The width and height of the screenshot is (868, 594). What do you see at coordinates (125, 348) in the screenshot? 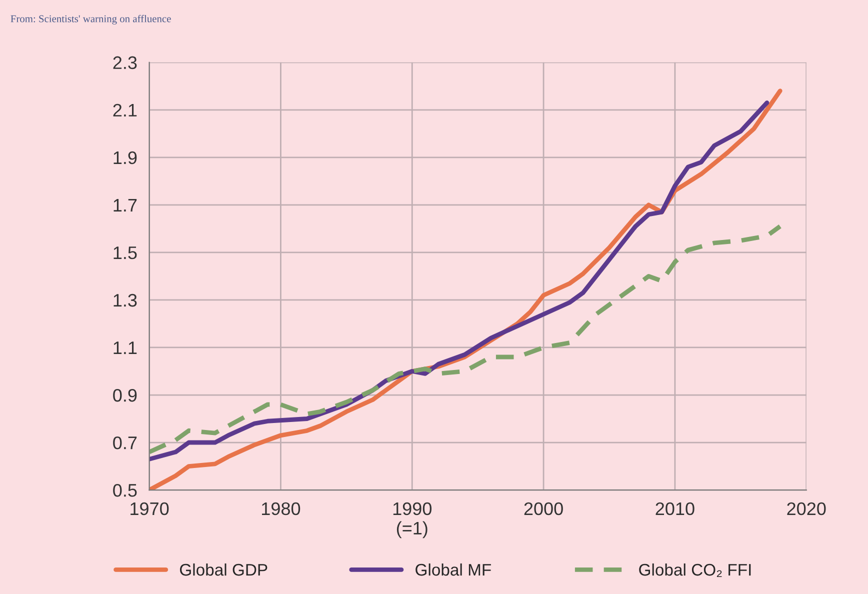
I see `y-tick-label: 1.1` at bounding box center [125, 348].